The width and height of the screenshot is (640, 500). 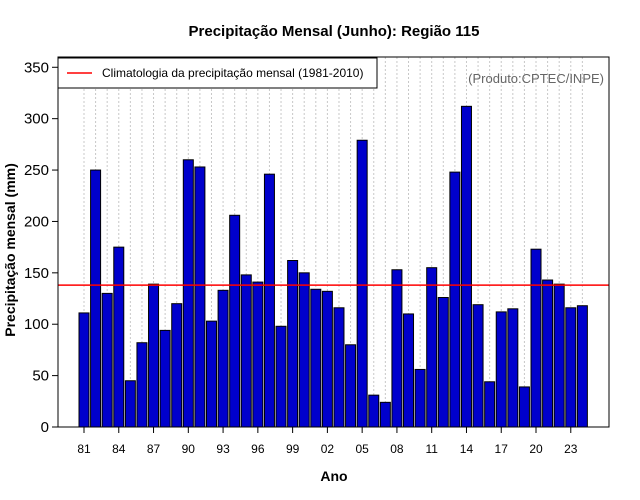 What do you see at coordinates (571, 449) in the screenshot?
I see `x-tick-label: 23` at bounding box center [571, 449].